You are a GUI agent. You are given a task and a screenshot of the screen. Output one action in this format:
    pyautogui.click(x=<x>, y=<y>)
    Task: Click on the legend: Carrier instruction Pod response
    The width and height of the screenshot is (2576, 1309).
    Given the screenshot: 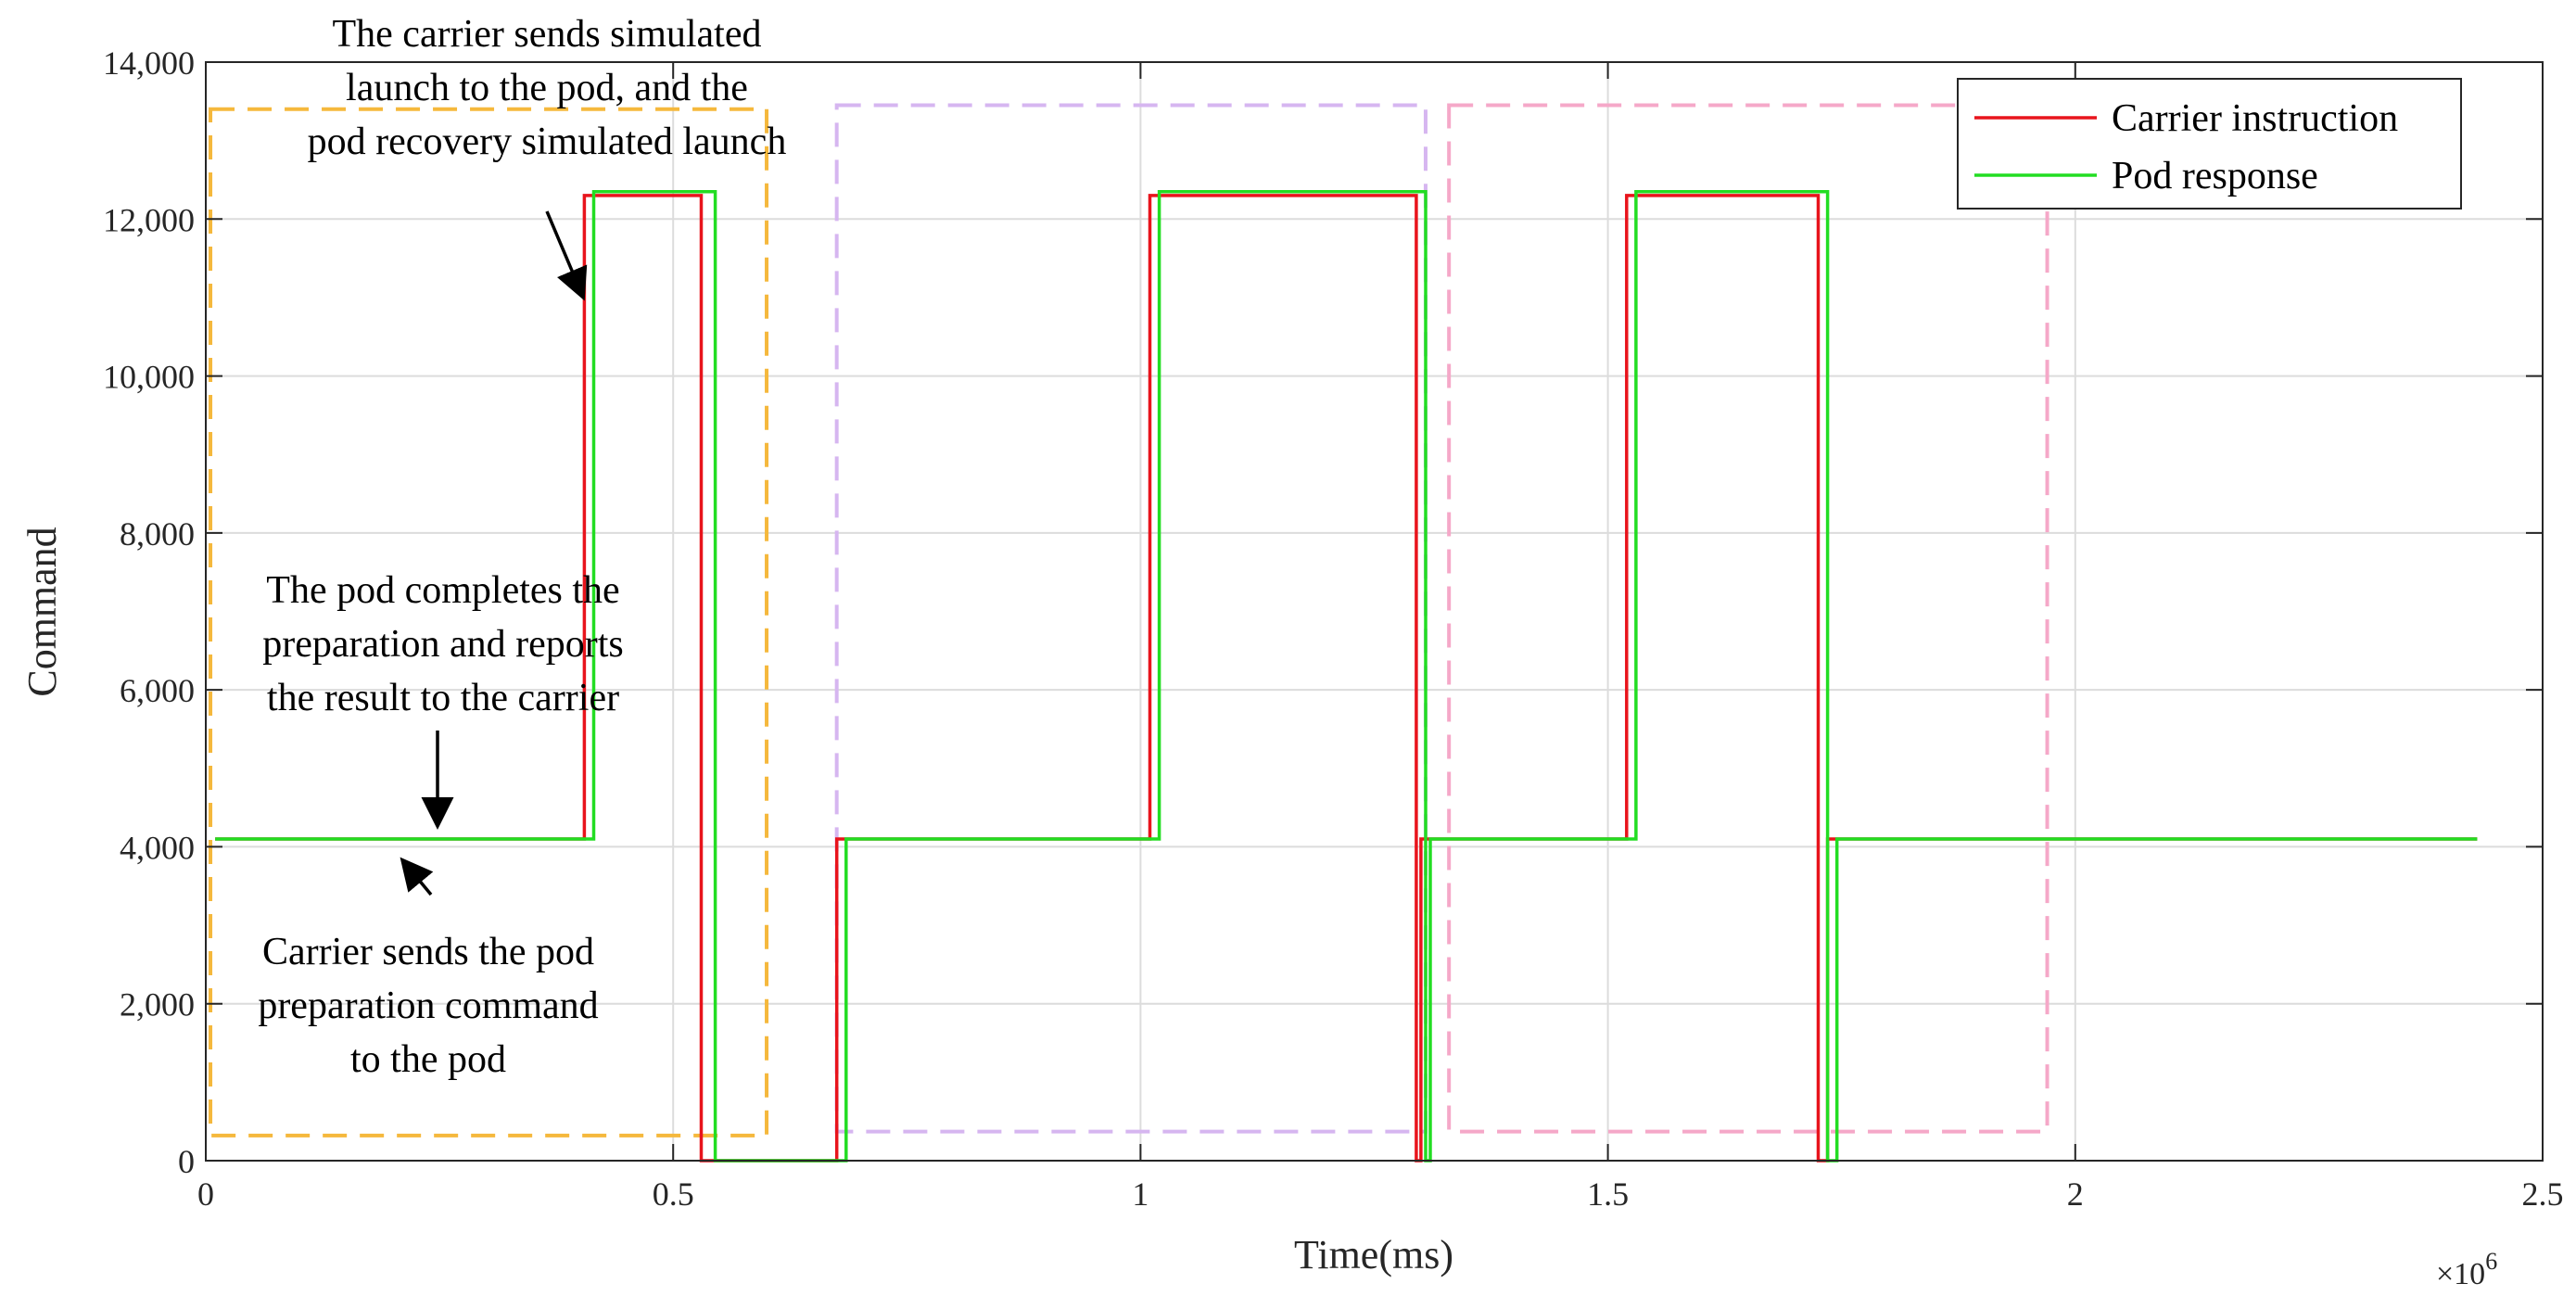 What is the action you would take?
    pyautogui.click(x=2209, y=144)
    